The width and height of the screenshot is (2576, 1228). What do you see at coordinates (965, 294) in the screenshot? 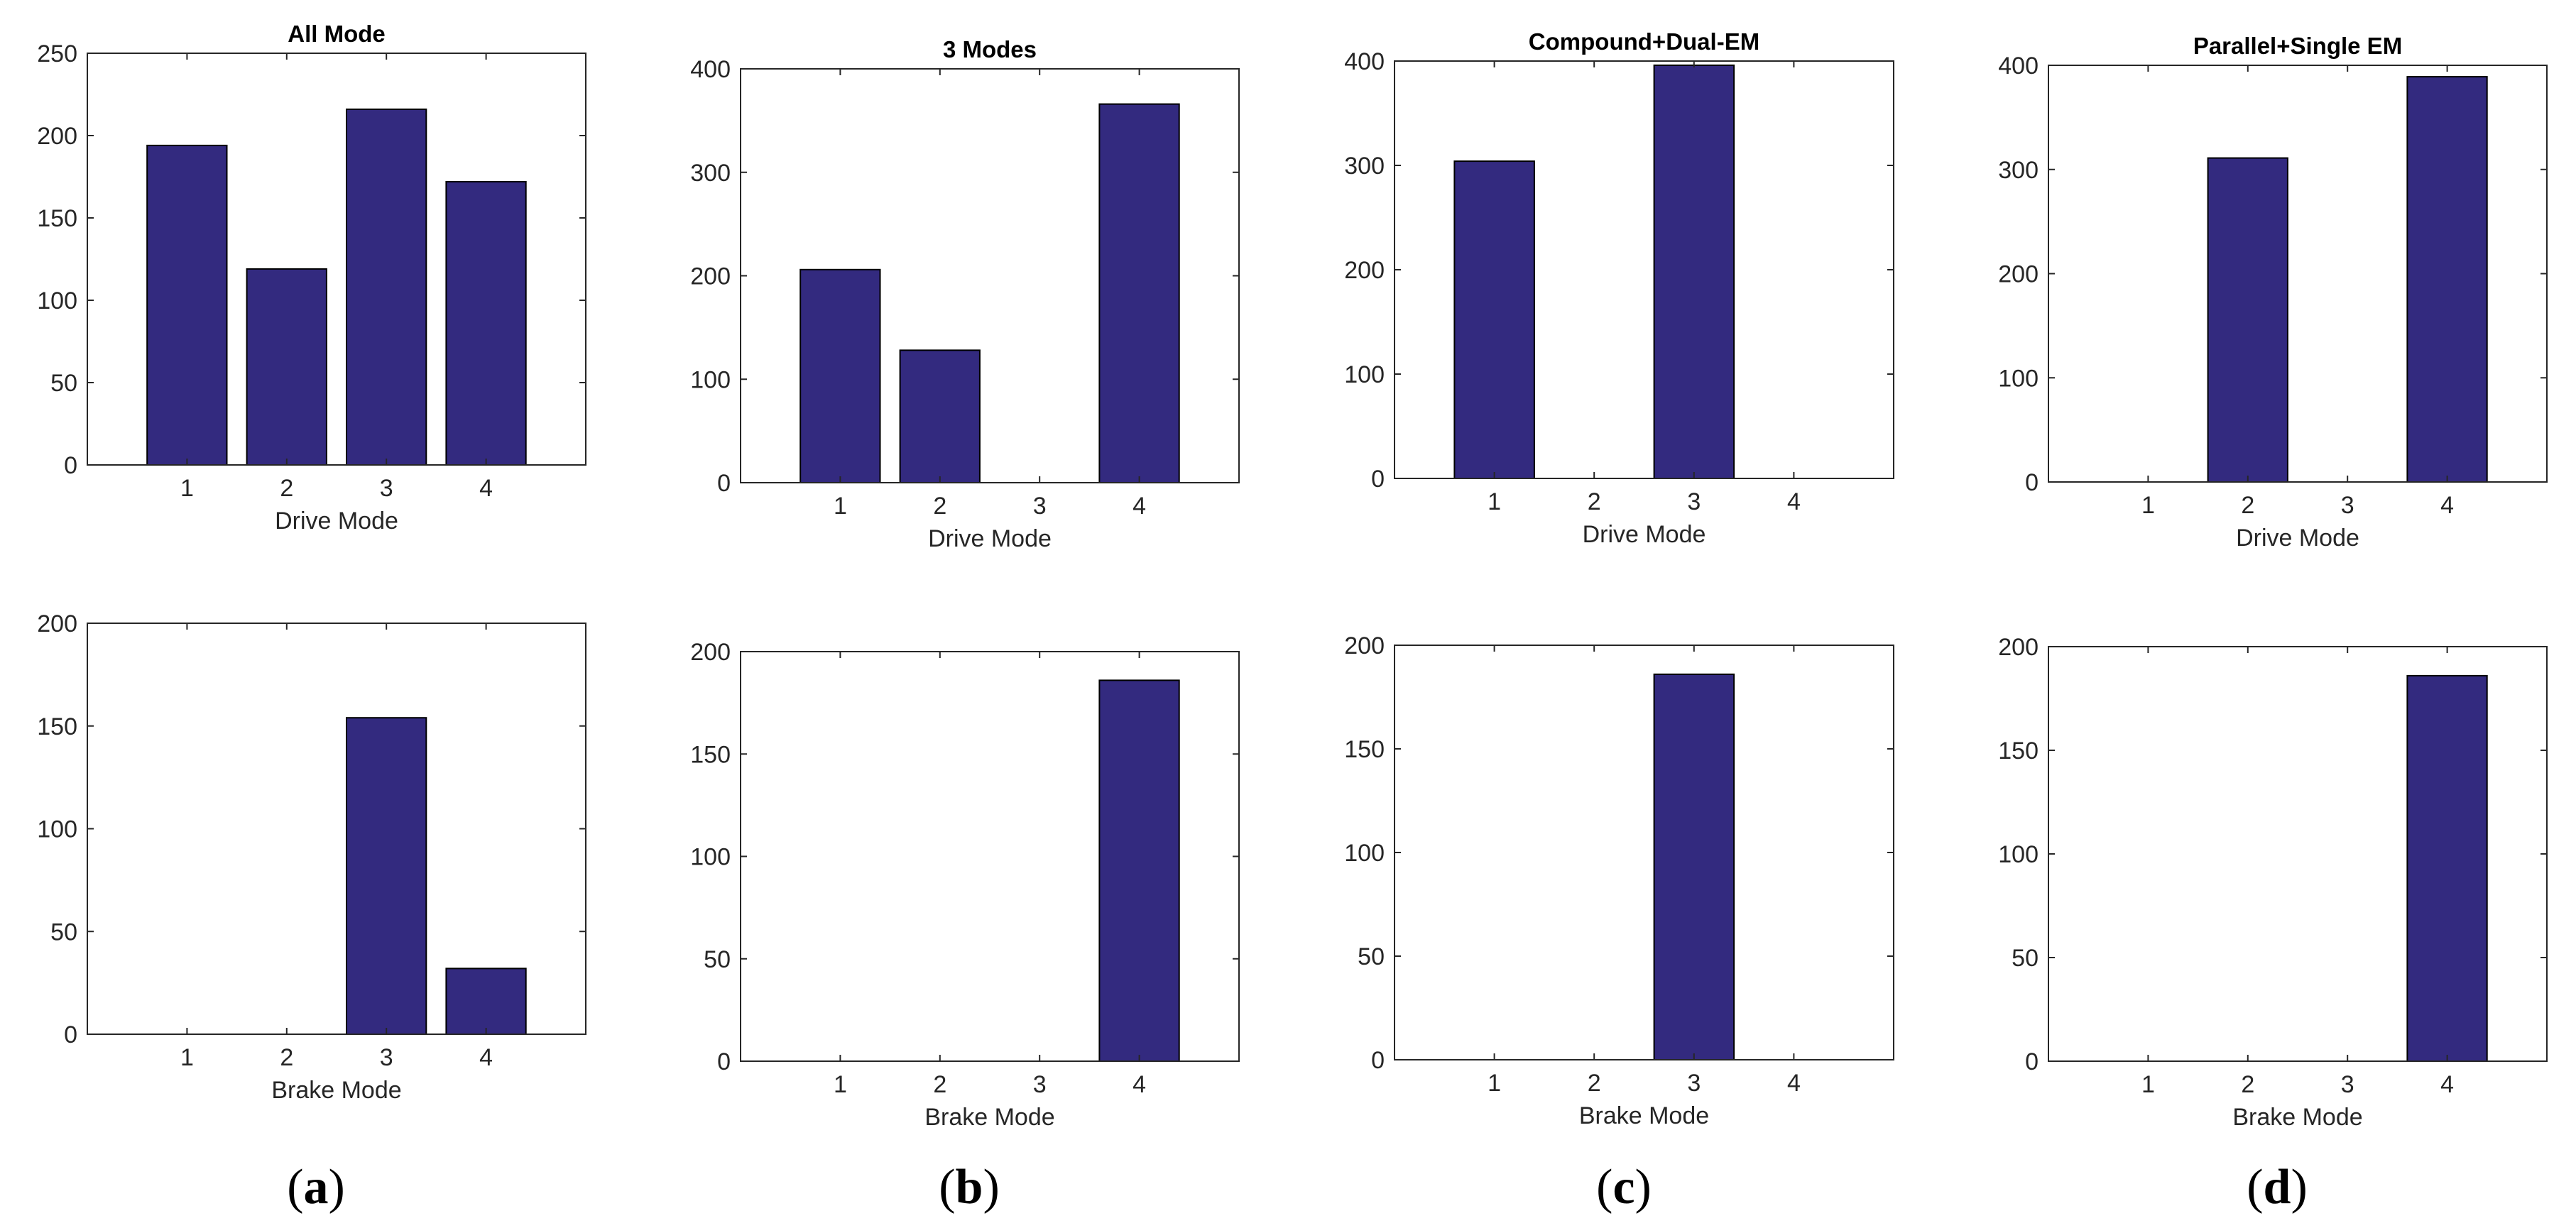
I see `chart-3: 0 100 200 300 400 1 2 3 4 Drive Mode 3 Modes` at bounding box center [965, 294].